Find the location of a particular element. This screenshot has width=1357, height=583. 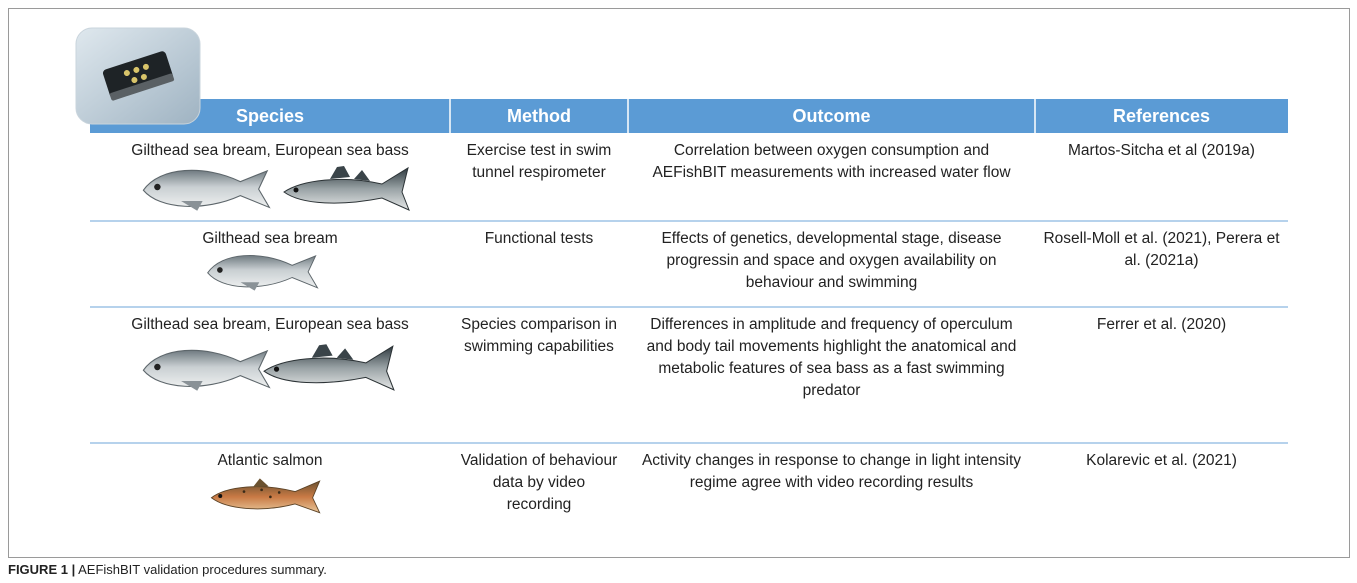

figure-label: FIGURE 1 | is located at coordinates (42, 569).